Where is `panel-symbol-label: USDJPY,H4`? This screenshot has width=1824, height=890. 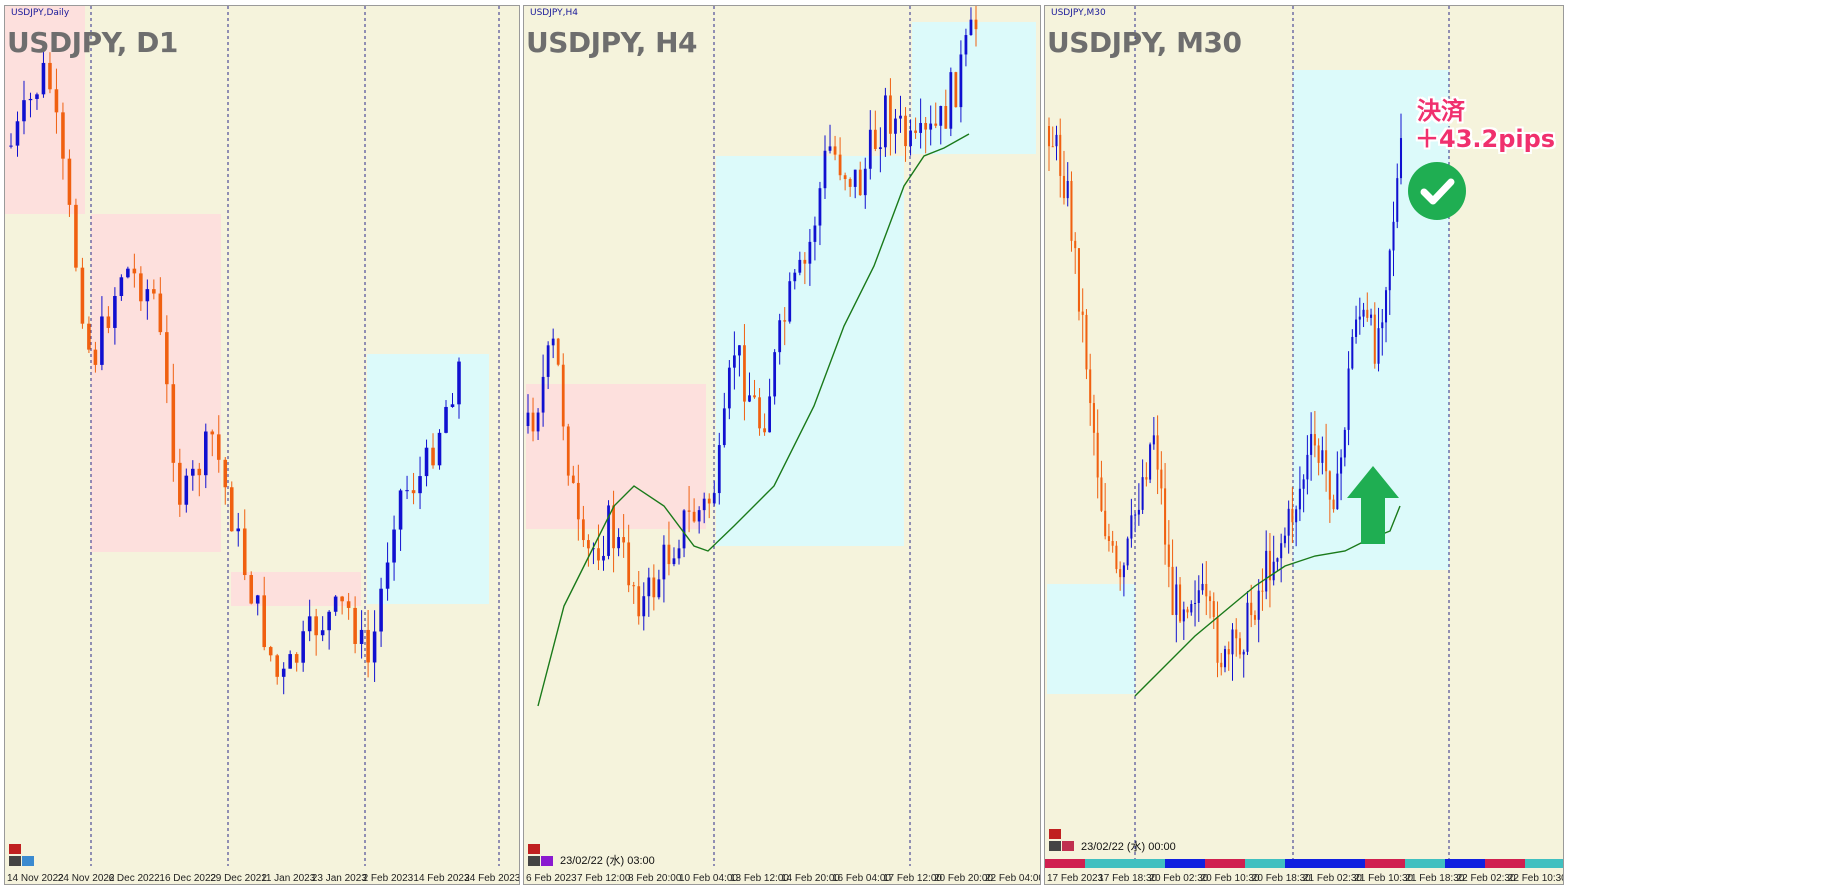
panel-symbol-label: USDJPY,H4 is located at coordinates (554, 13).